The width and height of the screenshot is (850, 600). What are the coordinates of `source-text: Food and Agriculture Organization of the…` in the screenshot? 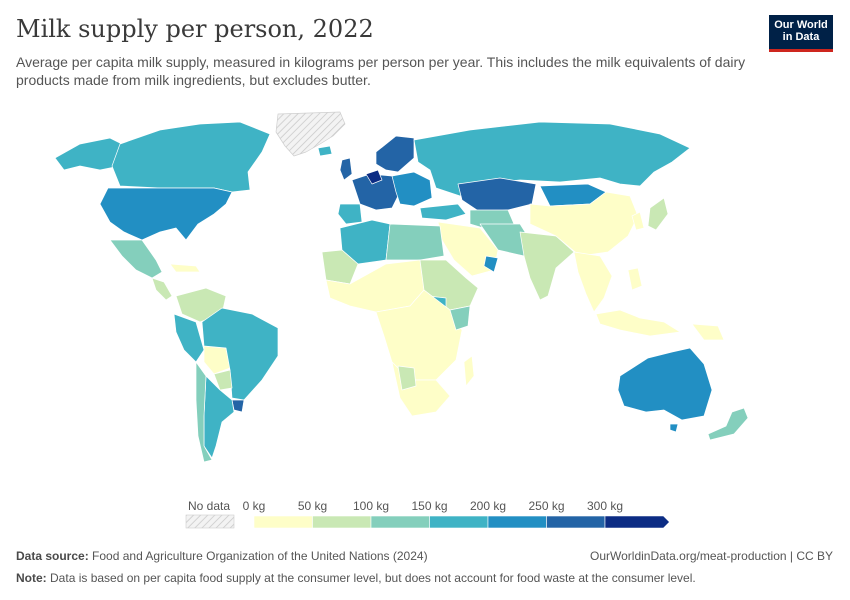 It's located at (260, 556).